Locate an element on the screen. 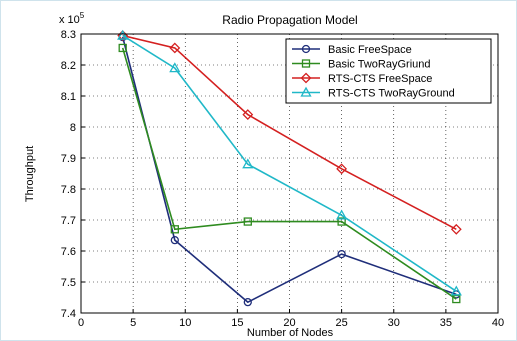 The height and width of the screenshot is (341, 517). y-multiplier-exponent: 5 is located at coordinates (82, 15).